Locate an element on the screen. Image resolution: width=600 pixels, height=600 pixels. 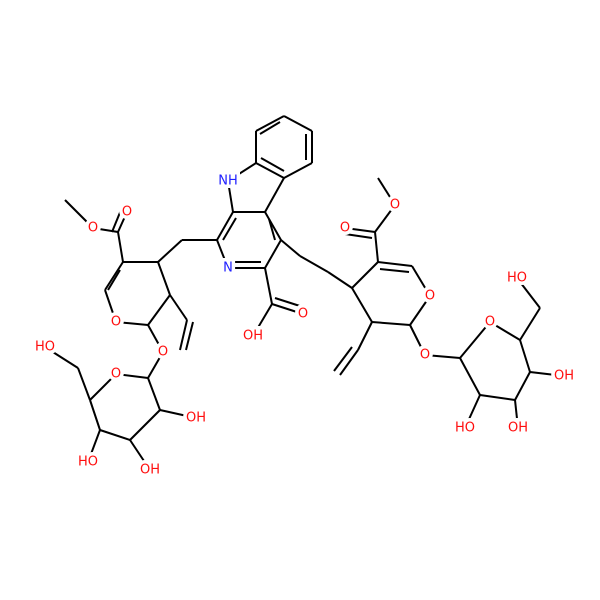
atom-label: NH is located at coordinates (228, 181).